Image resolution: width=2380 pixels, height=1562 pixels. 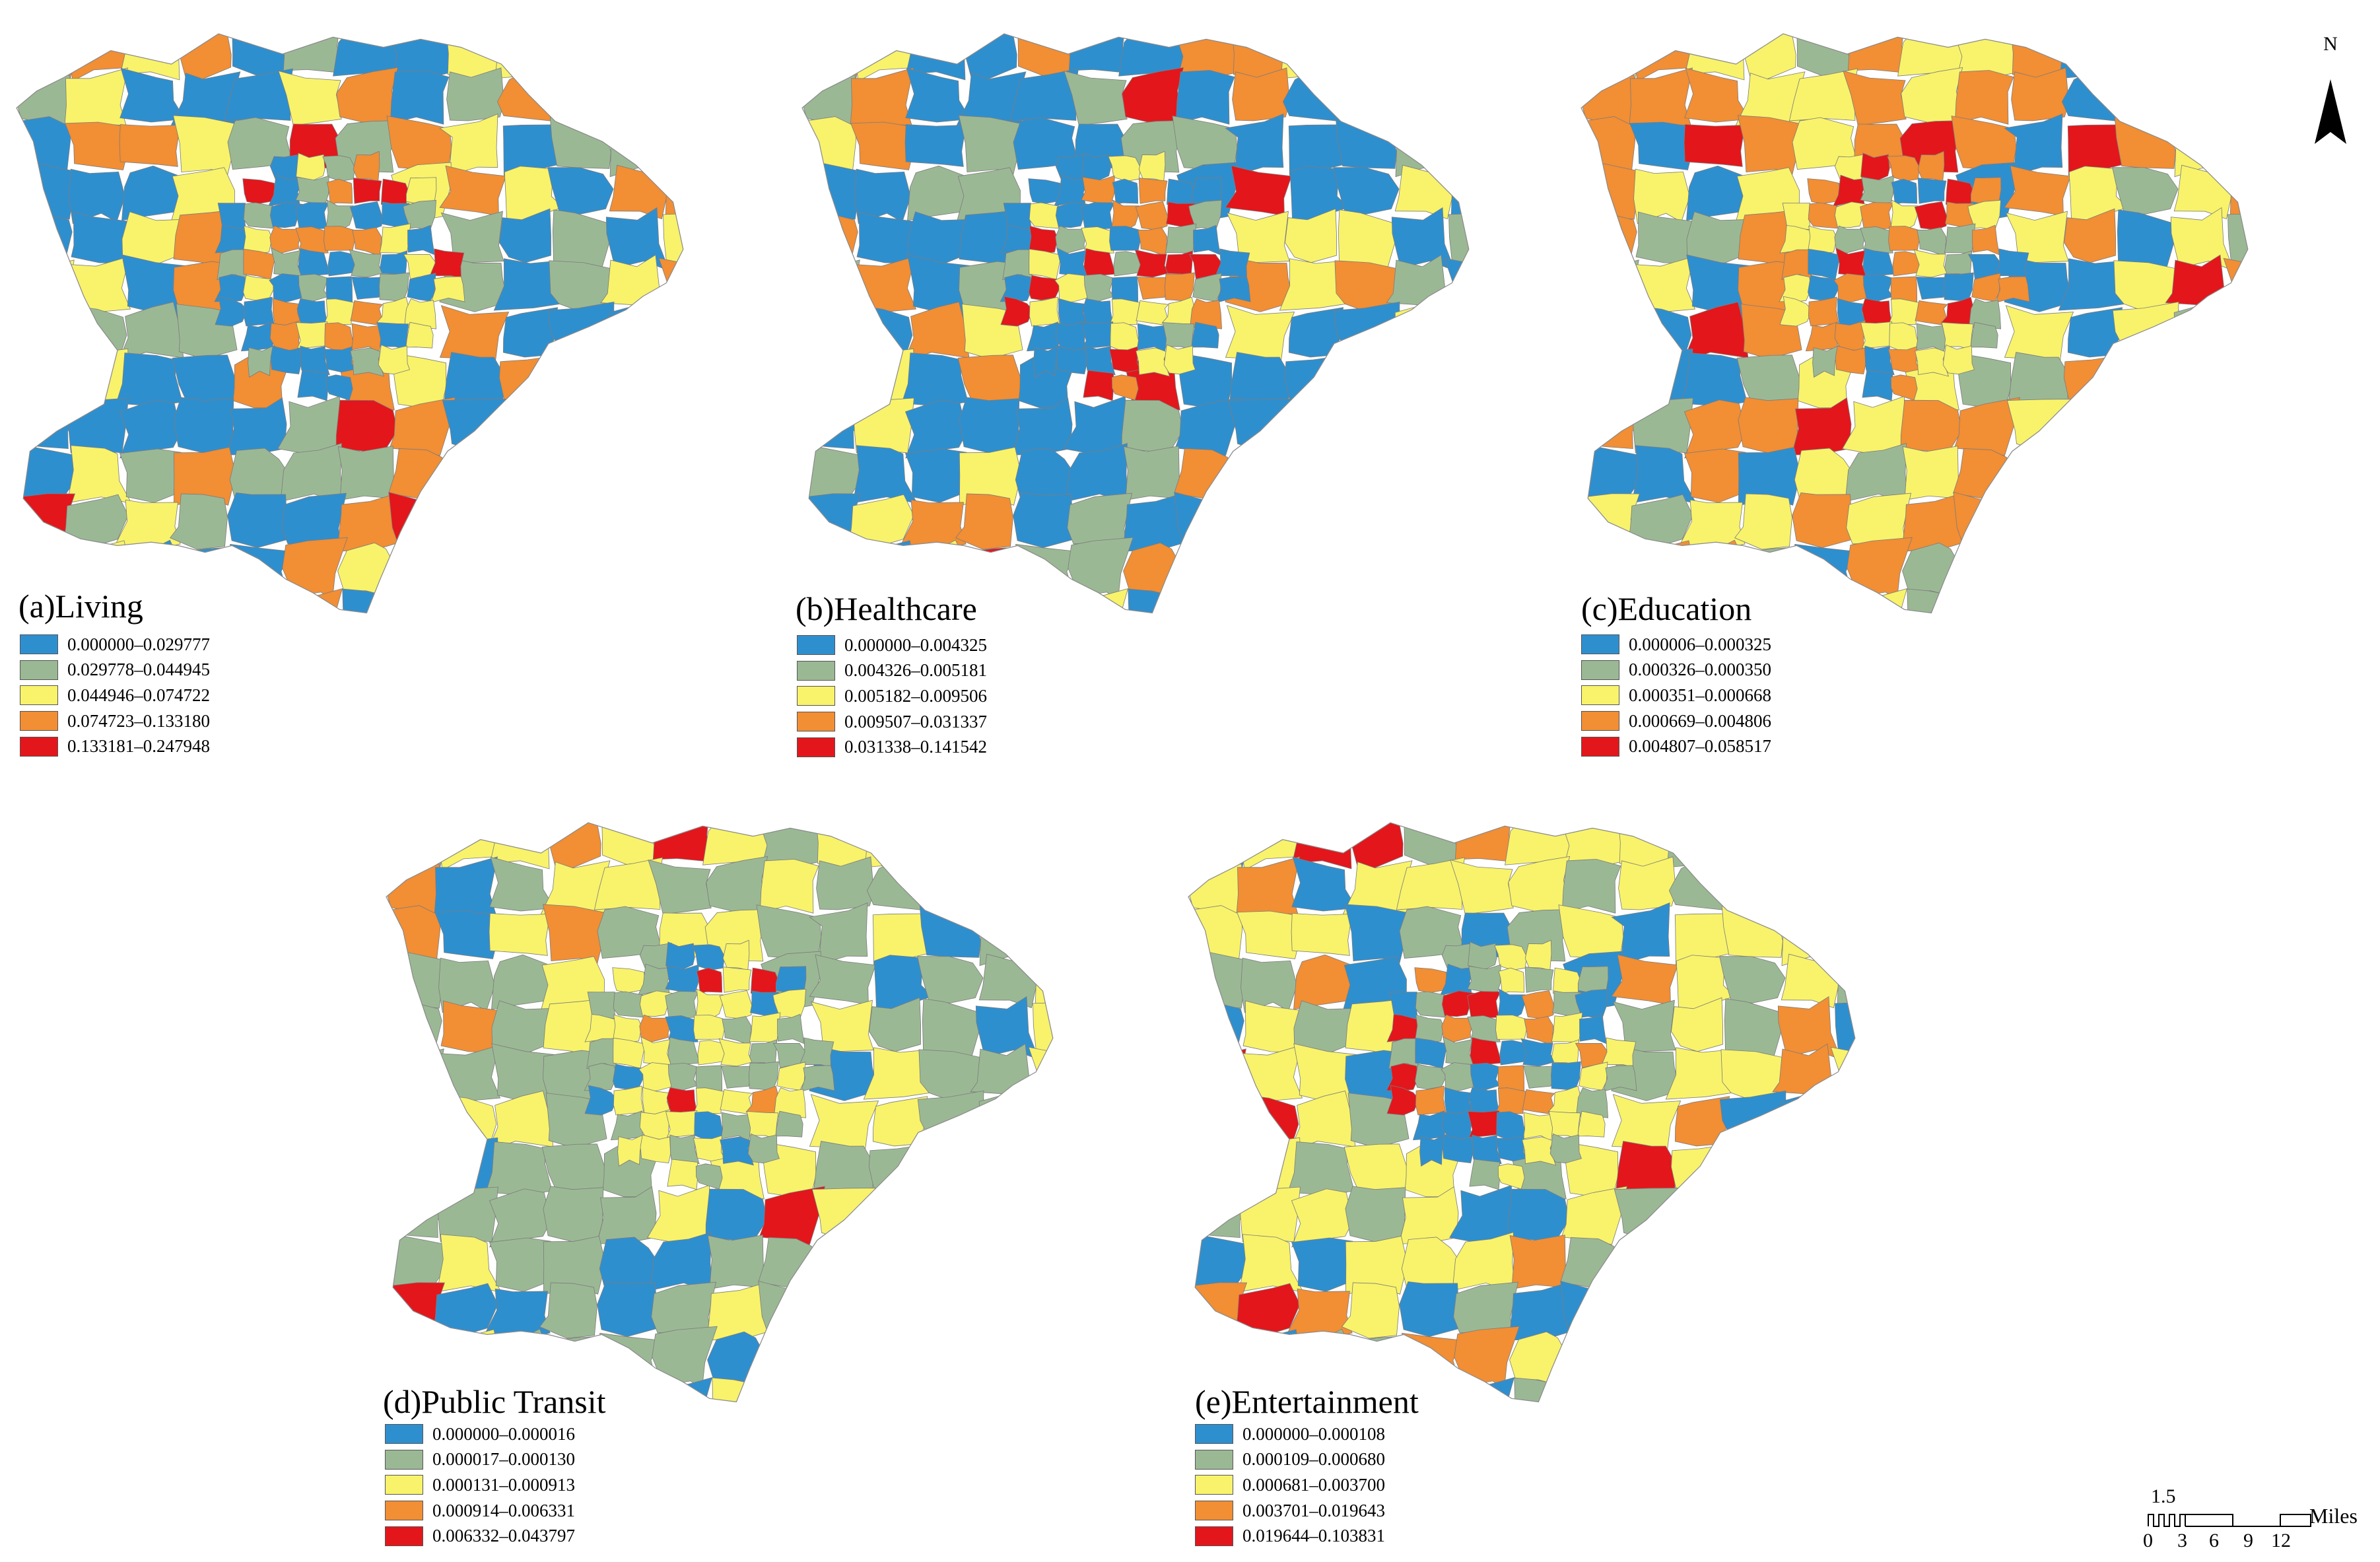 What do you see at coordinates (1676, 670) in the screenshot?
I see `legend-item: 0.000326–0.000350` at bounding box center [1676, 670].